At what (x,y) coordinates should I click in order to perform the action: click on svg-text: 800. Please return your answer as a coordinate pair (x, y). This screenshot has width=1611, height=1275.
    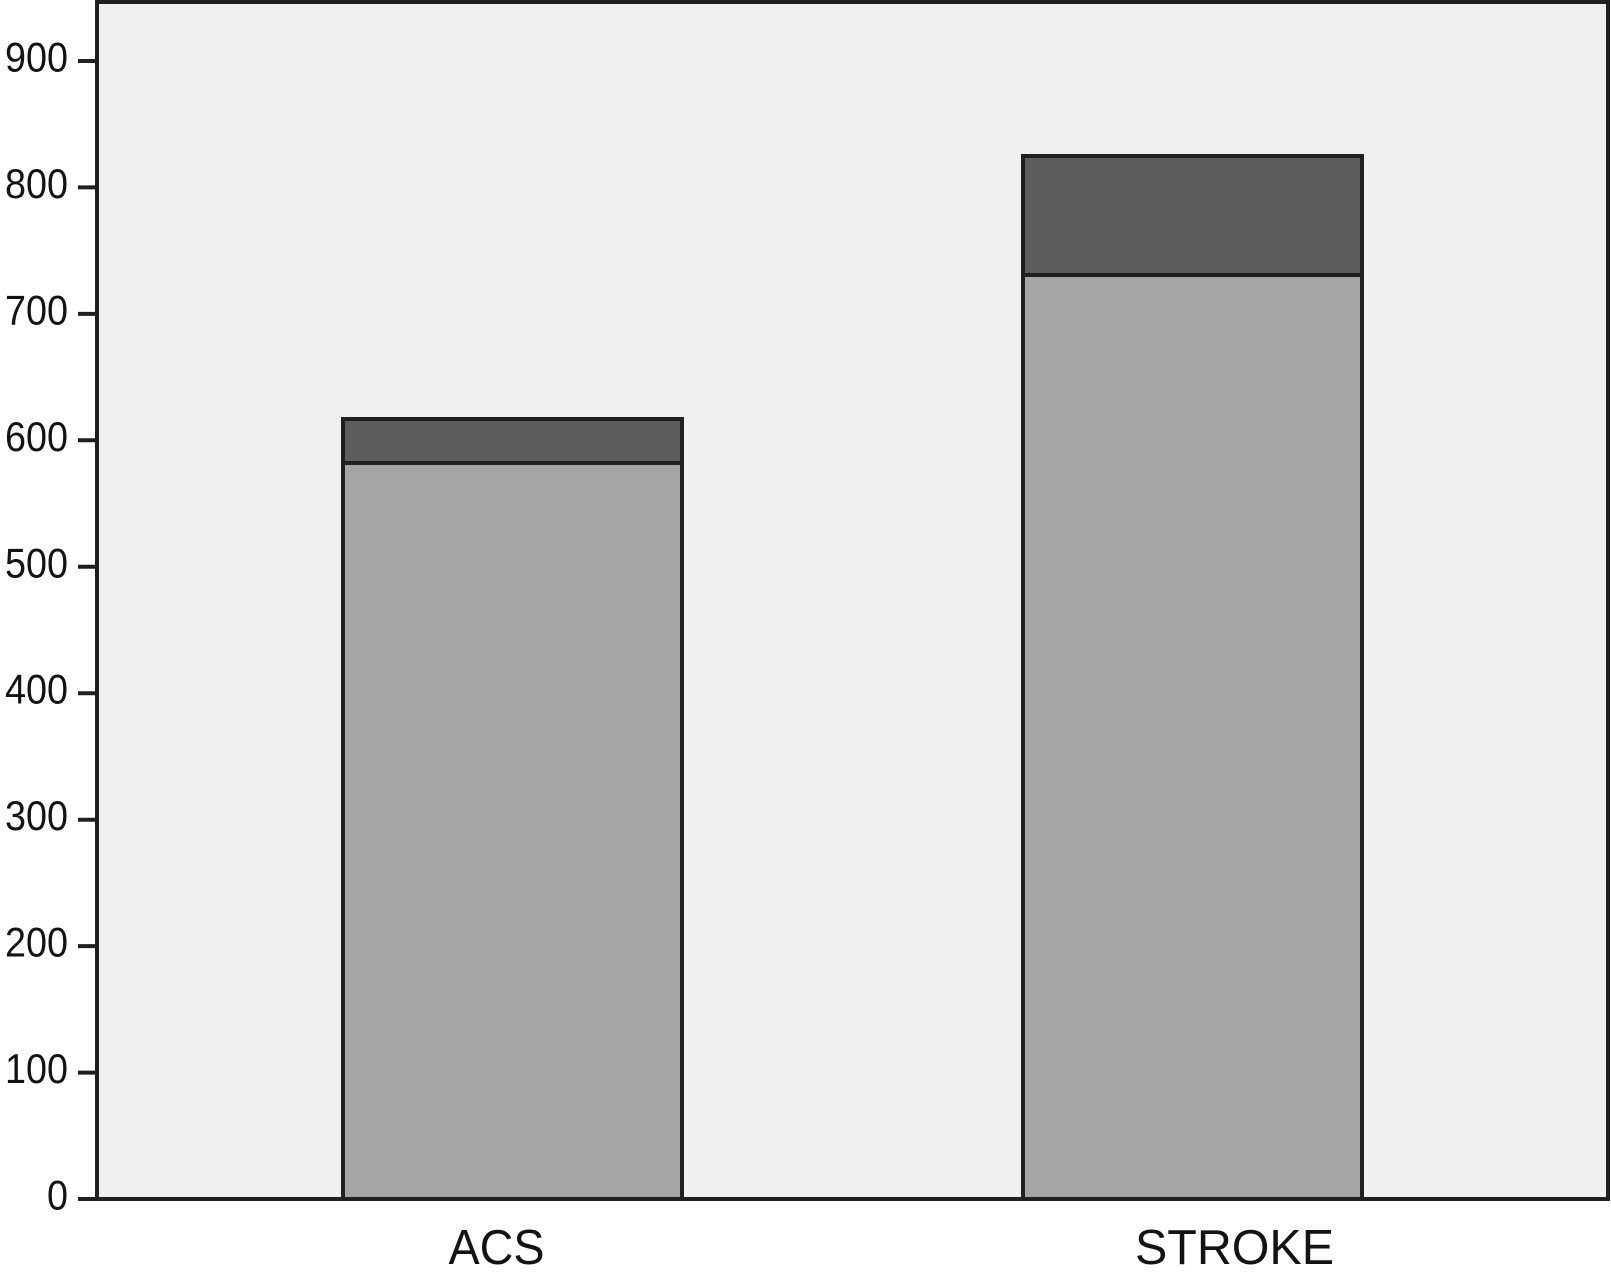
    Looking at the image, I should click on (36, 183).